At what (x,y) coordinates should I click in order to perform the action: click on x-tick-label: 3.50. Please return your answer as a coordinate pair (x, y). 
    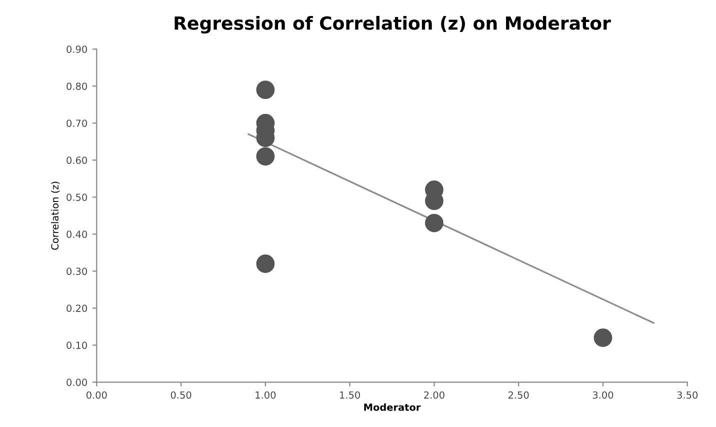
    Looking at the image, I should click on (687, 395).